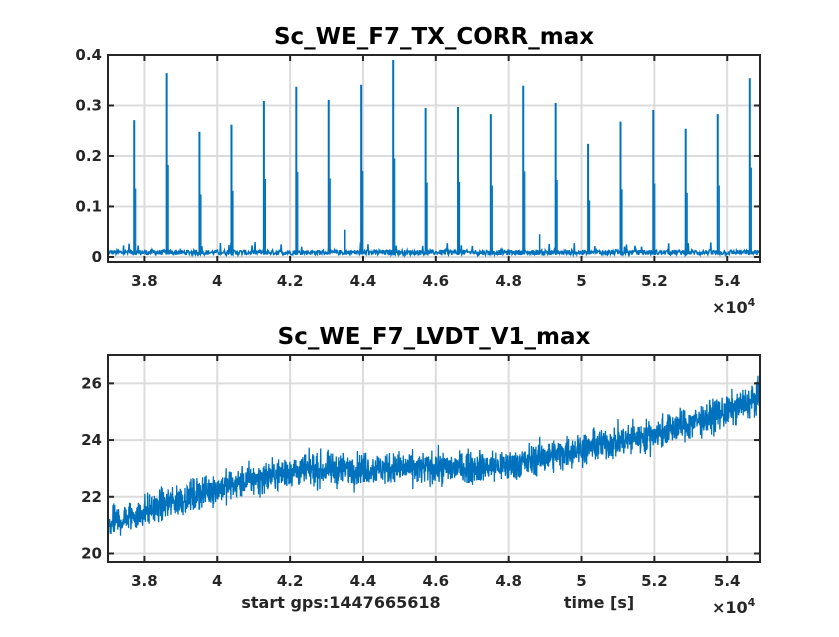 This screenshot has height=637, width=839. I want to click on bottom-chart-title: Sc_WE_F7_LVDT_V1_max, so click(434, 337).